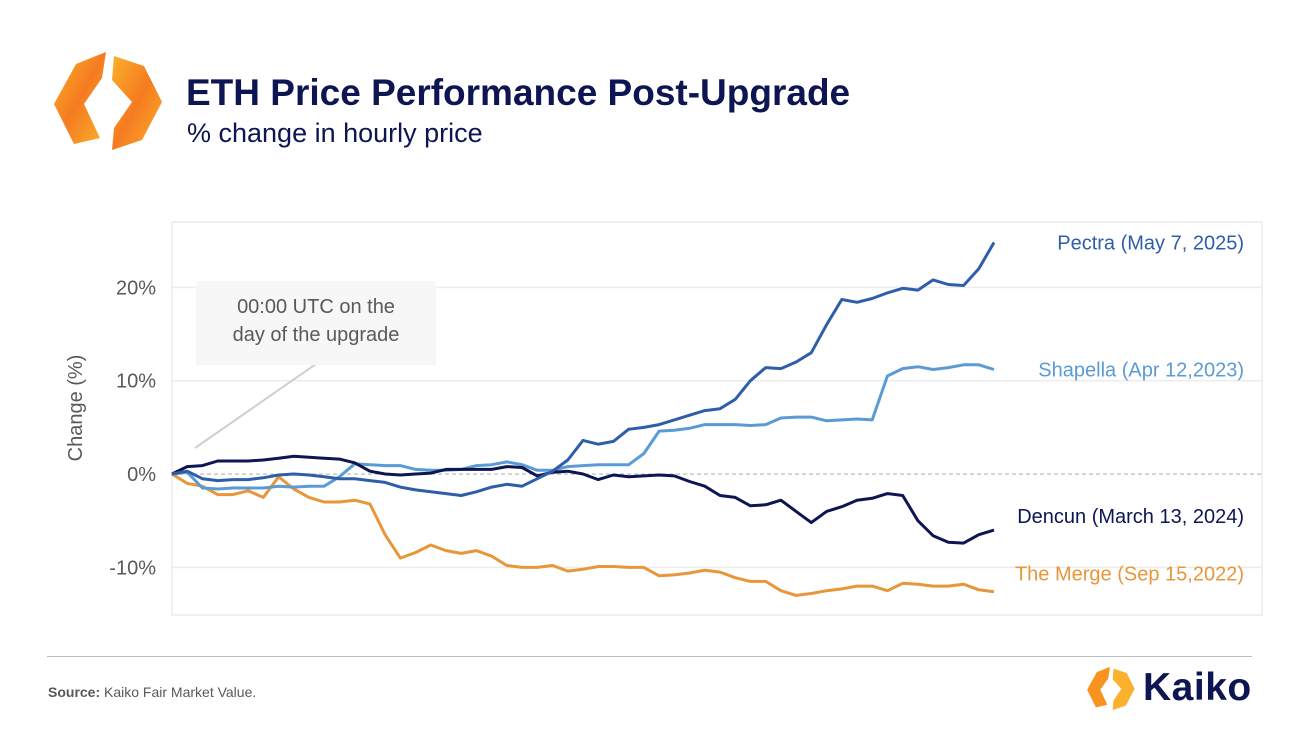 The width and height of the screenshot is (1296, 748). What do you see at coordinates (1111, 688) in the screenshot?
I see `kaiko-logo-icon` at bounding box center [1111, 688].